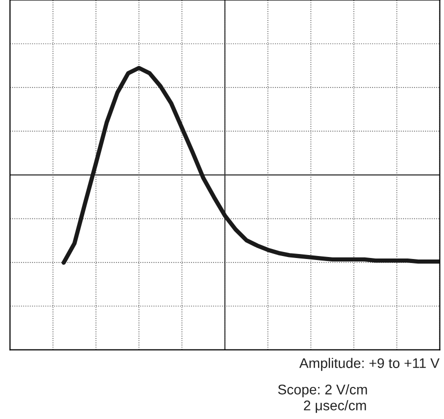 The image size is (444, 419). I want to click on text: Scope: 2 V/cm, so click(322, 391).